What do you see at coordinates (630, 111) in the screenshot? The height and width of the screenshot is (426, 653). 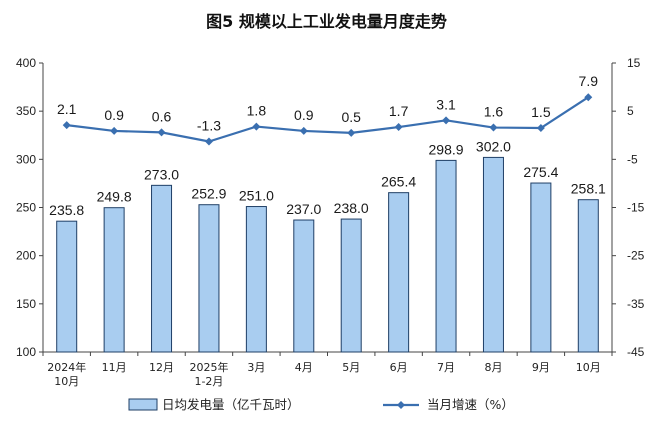 I see `right-tick-label: 5` at bounding box center [630, 111].